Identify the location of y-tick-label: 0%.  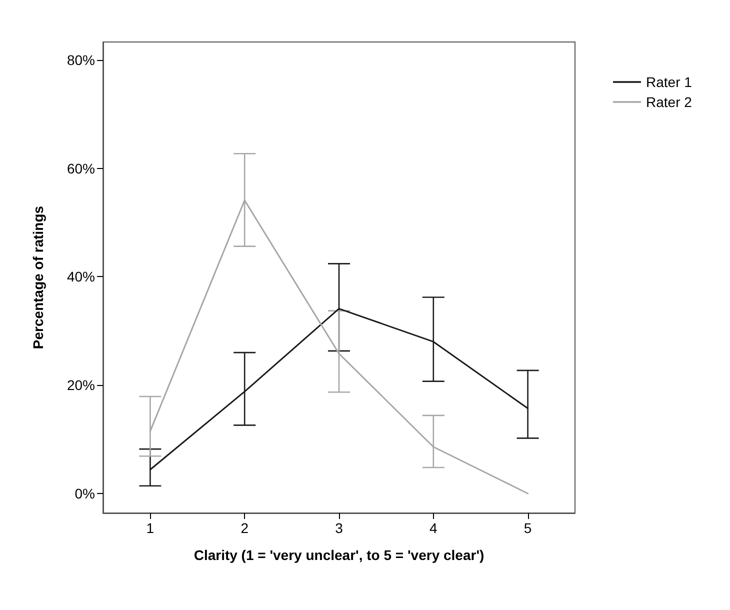
(84, 493).